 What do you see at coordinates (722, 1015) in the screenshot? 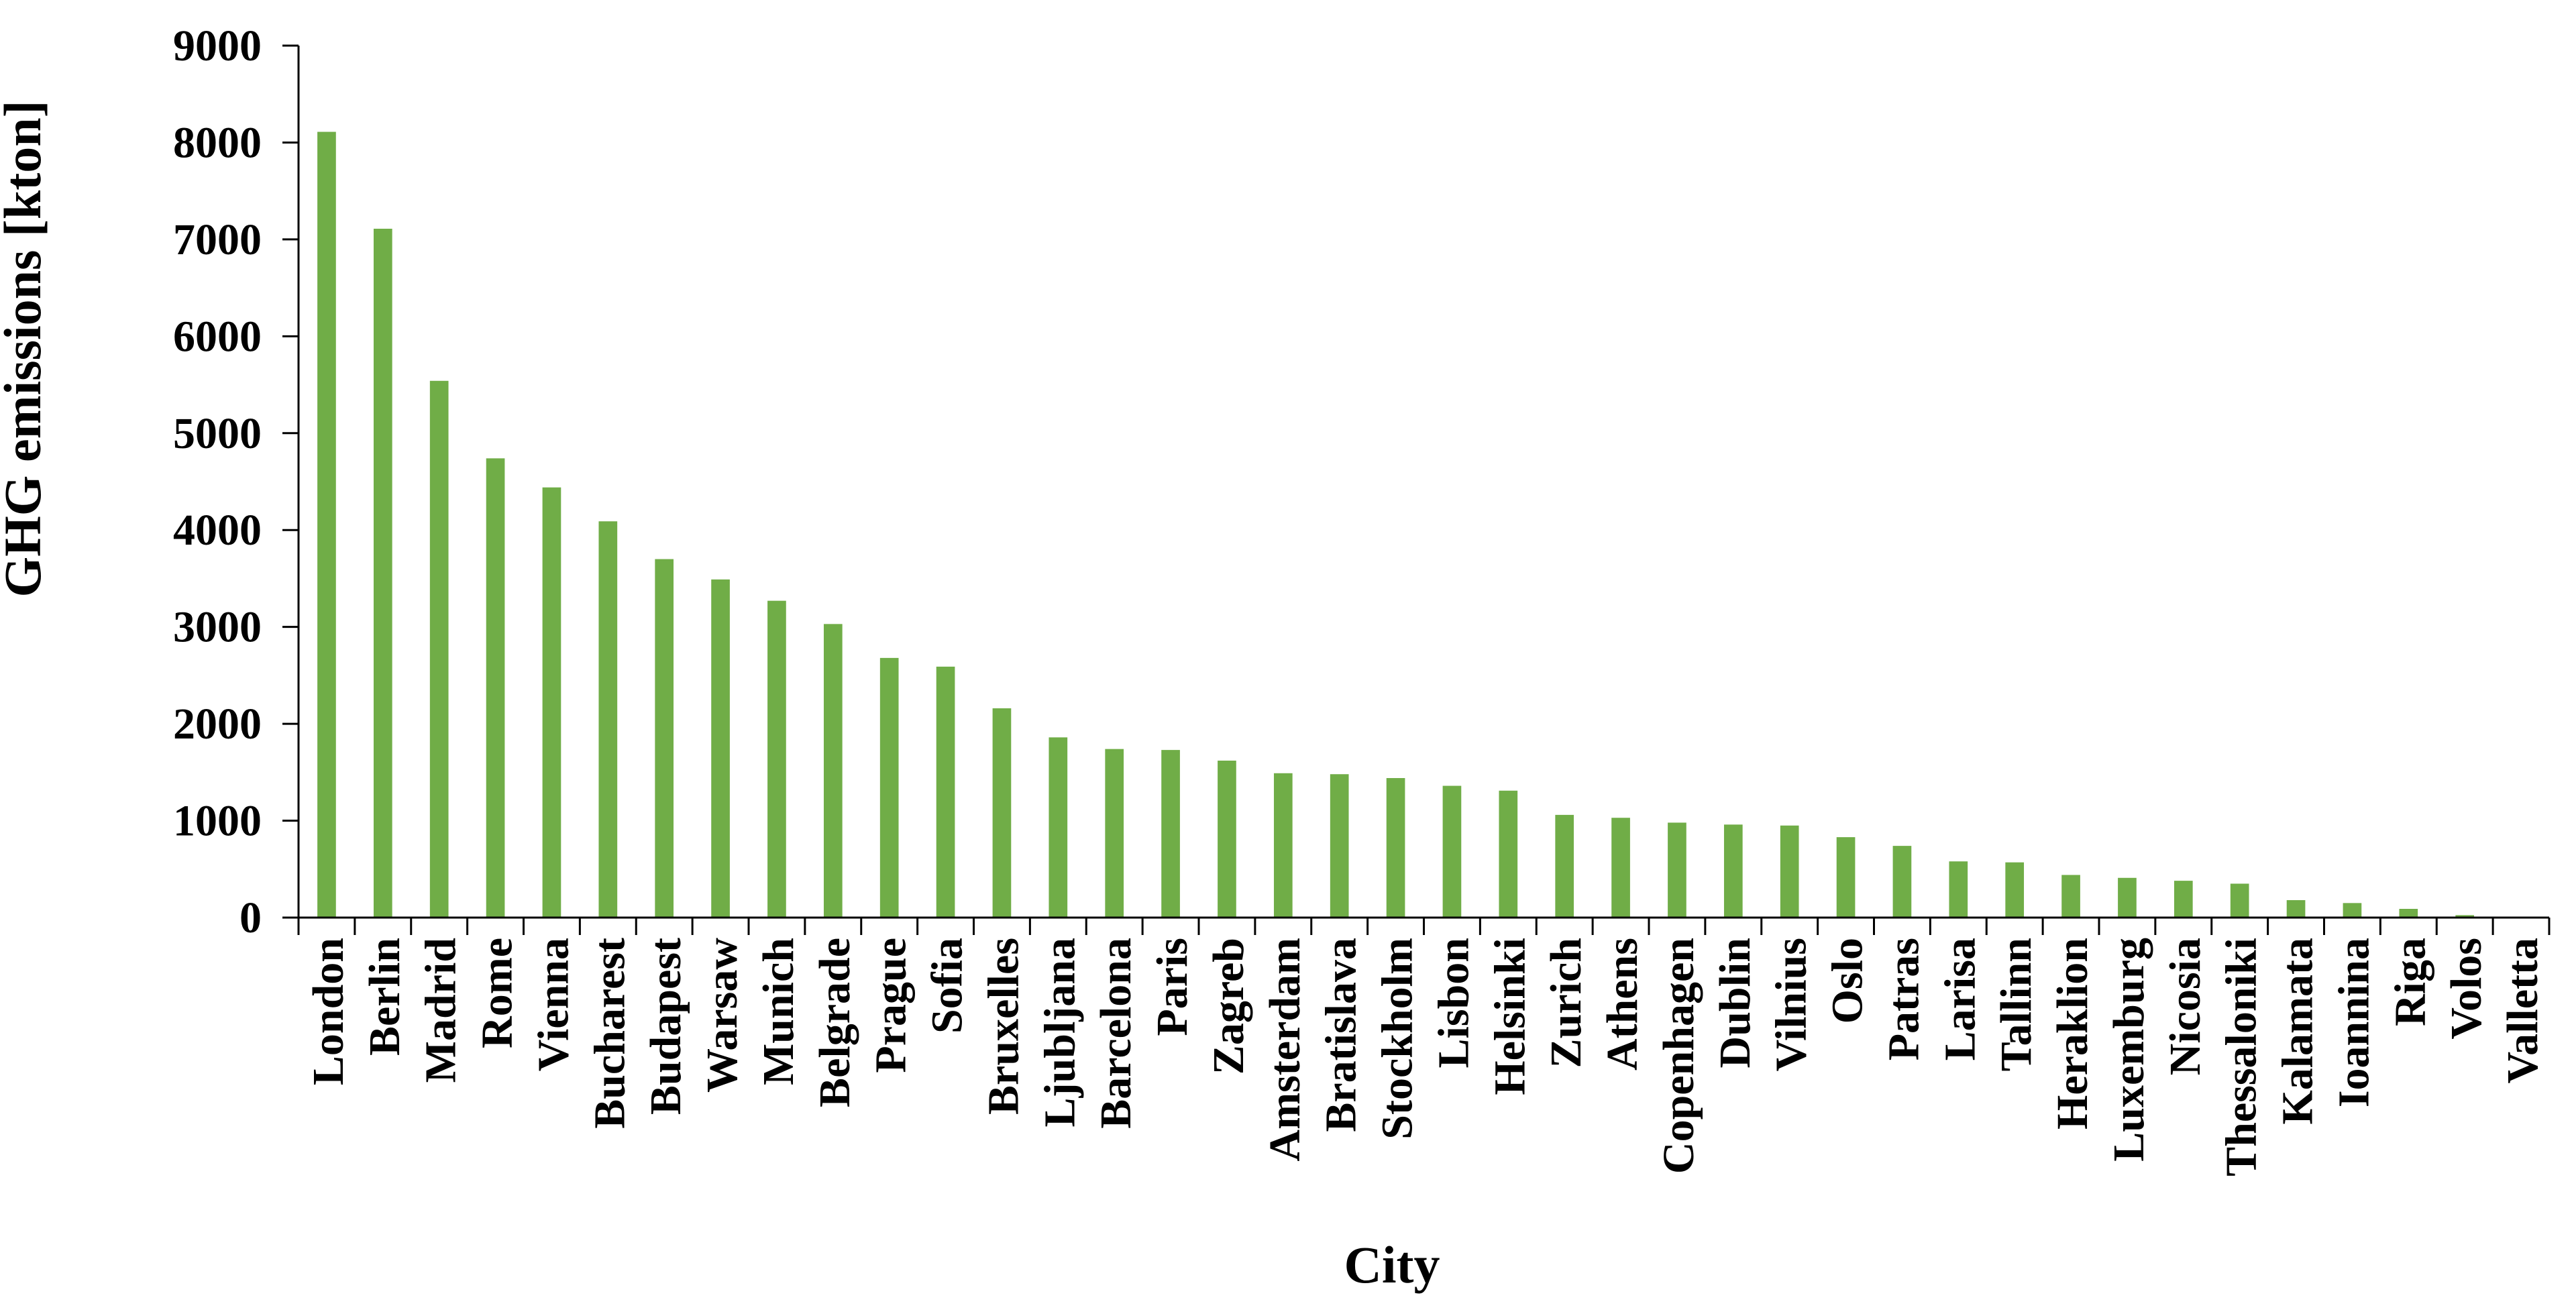
I see `x-tick-label: Warsaw` at bounding box center [722, 1015].